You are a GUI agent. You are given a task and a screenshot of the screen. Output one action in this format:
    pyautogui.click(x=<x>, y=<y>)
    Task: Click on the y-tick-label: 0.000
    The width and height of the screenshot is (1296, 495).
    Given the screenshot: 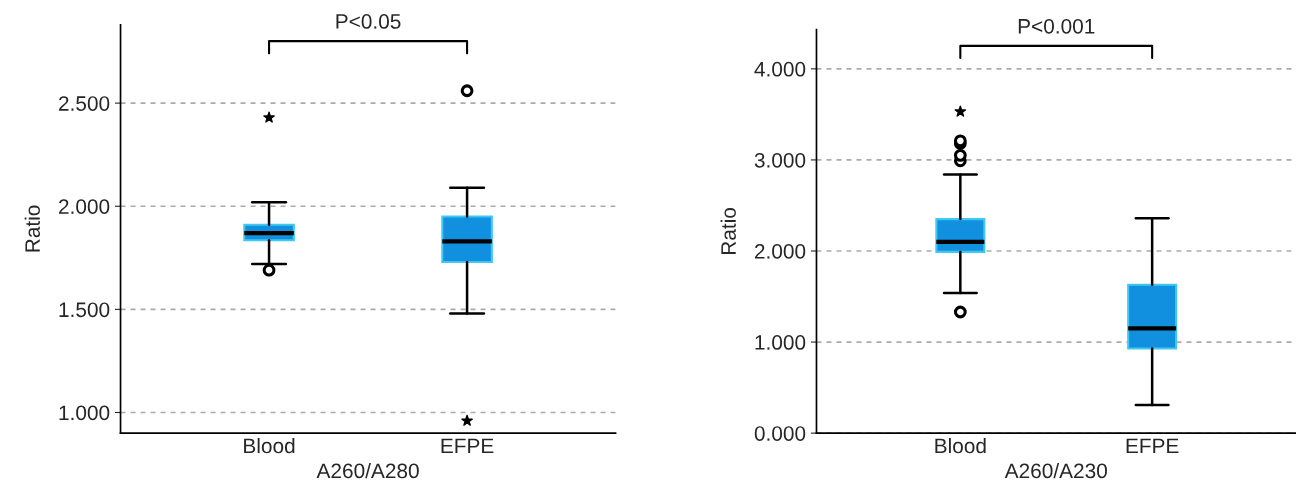 What is the action you would take?
    pyautogui.click(x=780, y=433)
    